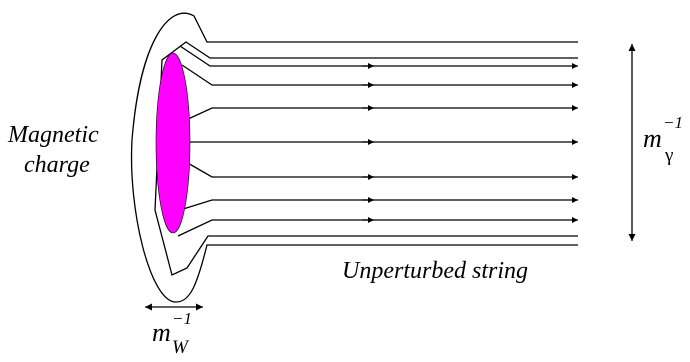  I want to click on photon-mass-exp: −1, so click(673, 122).